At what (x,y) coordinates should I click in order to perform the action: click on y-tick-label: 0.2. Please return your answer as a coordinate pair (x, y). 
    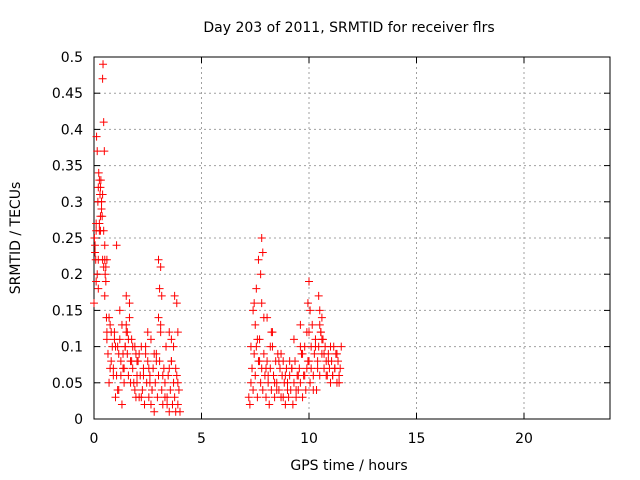
    Looking at the image, I should click on (72, 275).